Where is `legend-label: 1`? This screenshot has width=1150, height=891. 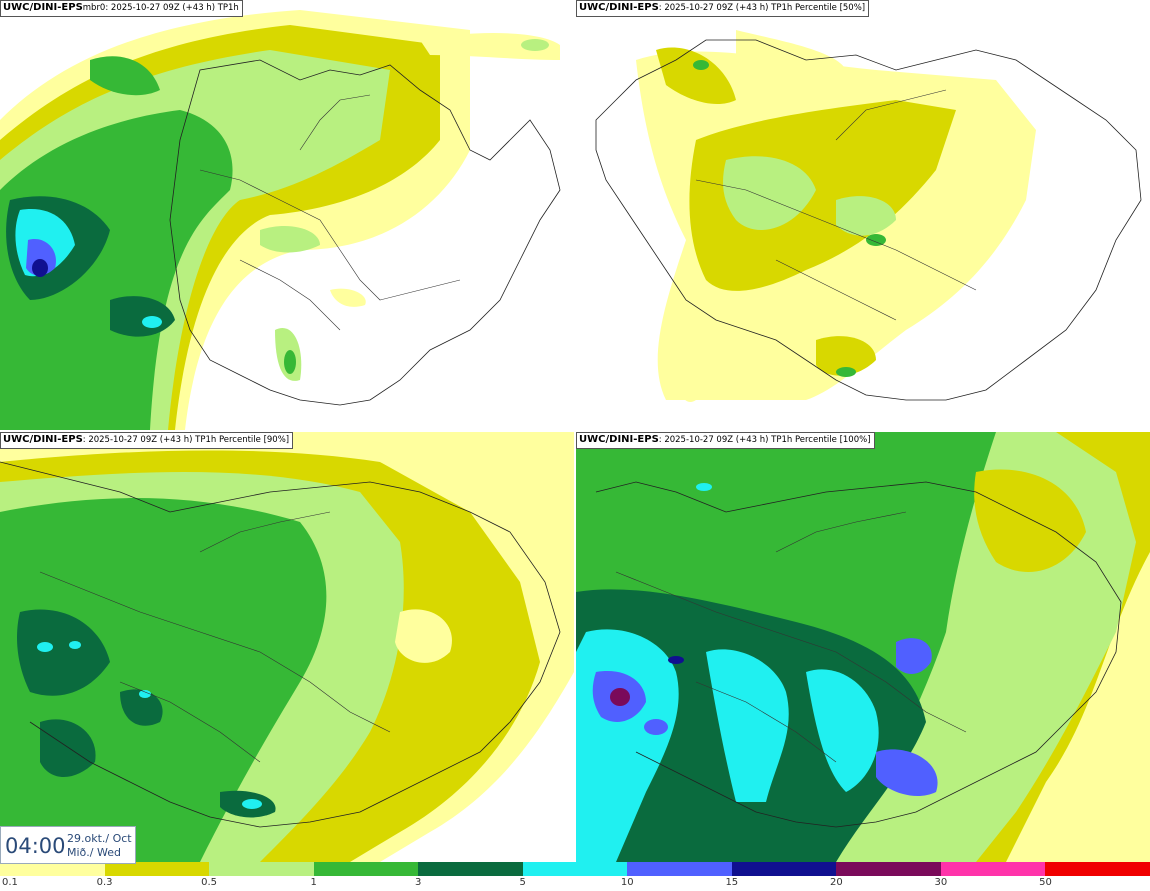 legend-label: 1 is located at coordinates (313, 882).